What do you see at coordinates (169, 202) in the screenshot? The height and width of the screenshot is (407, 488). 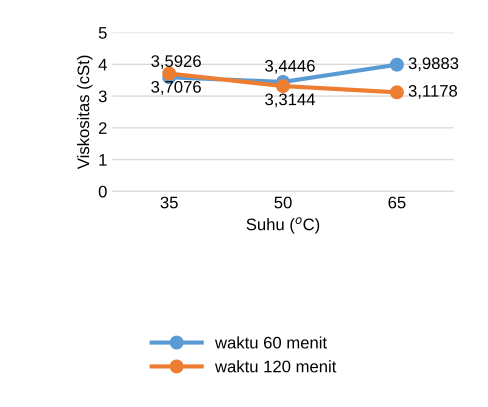 I see `x-tick-label: 35` at bounding box center [169, 202].